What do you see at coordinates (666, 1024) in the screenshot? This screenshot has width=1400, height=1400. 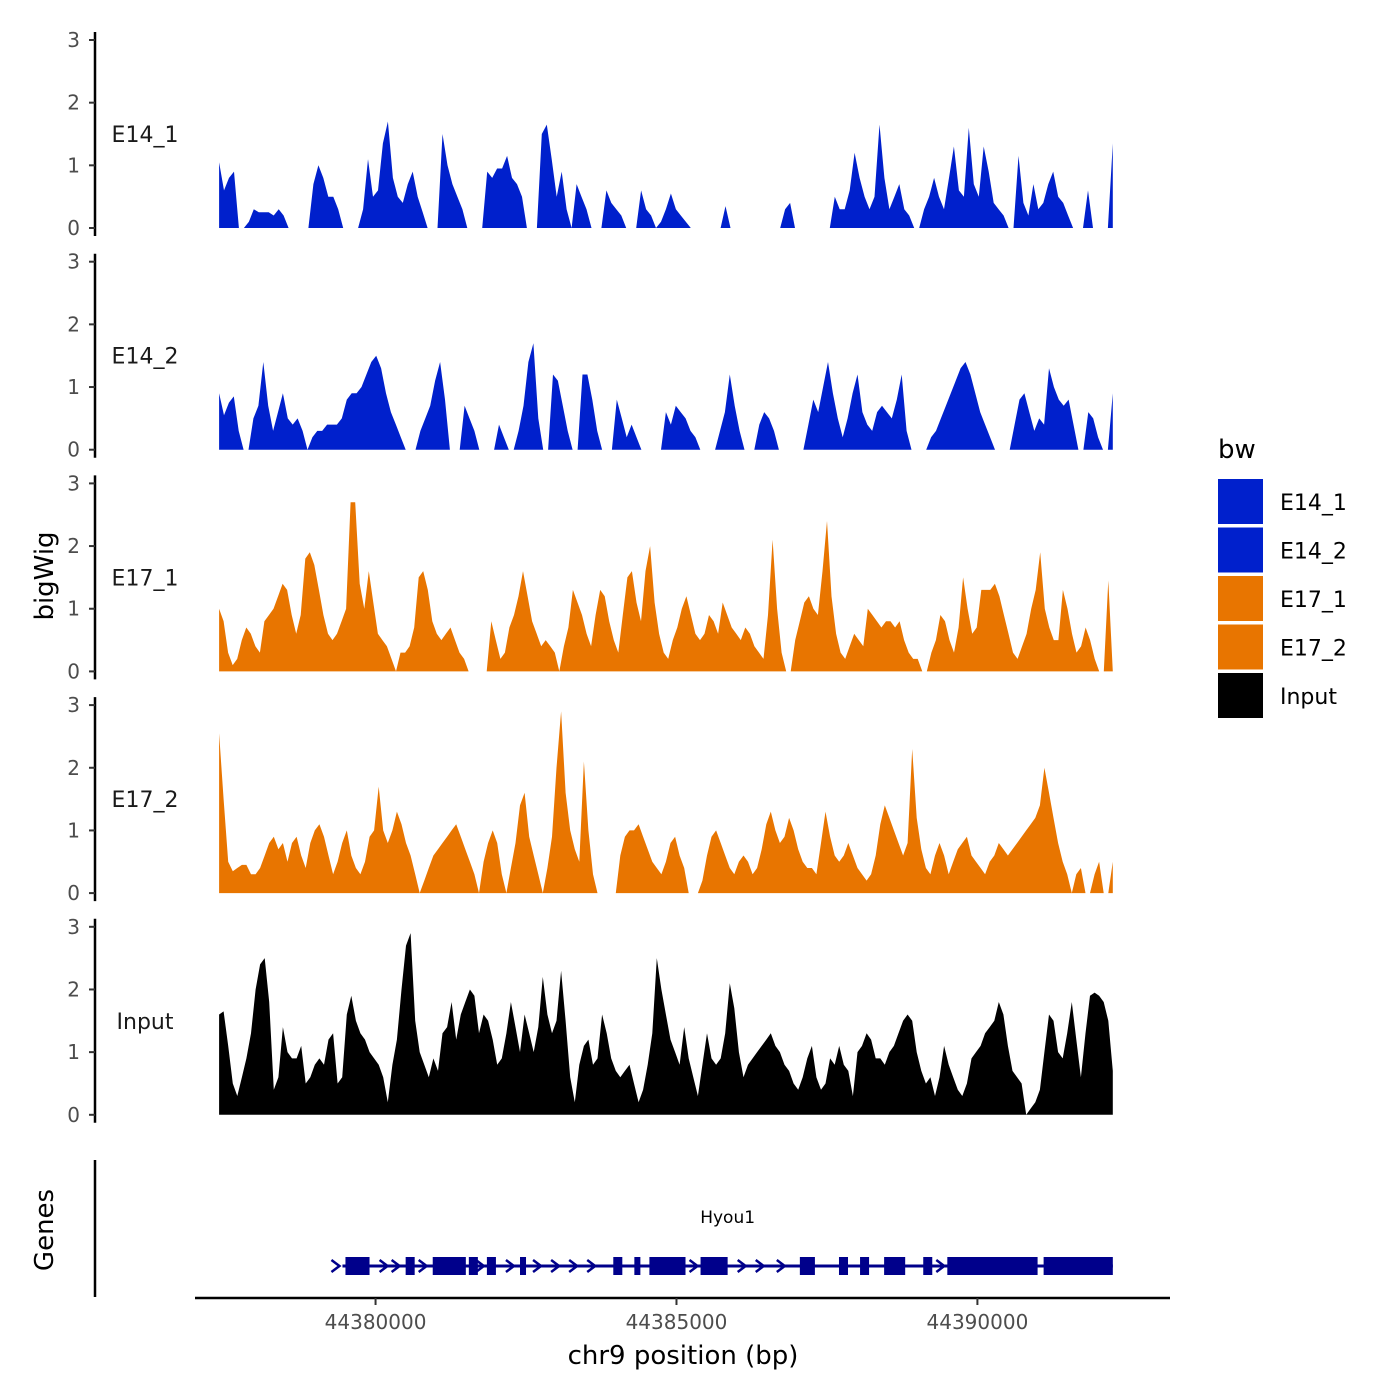 I see `track-area-Input` at bounding box center [666, 1024].